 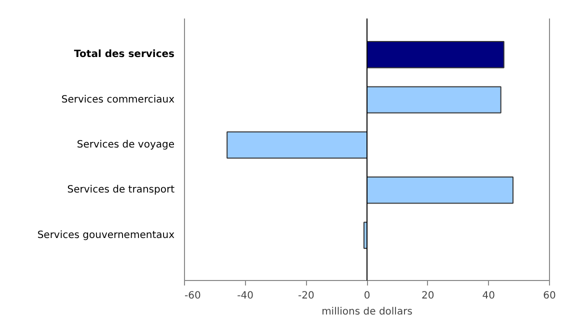 What do you see at coordinates (367, 296) in the screenshot?
I see `x-tick-label: 0` at bounding box center [367, 296].